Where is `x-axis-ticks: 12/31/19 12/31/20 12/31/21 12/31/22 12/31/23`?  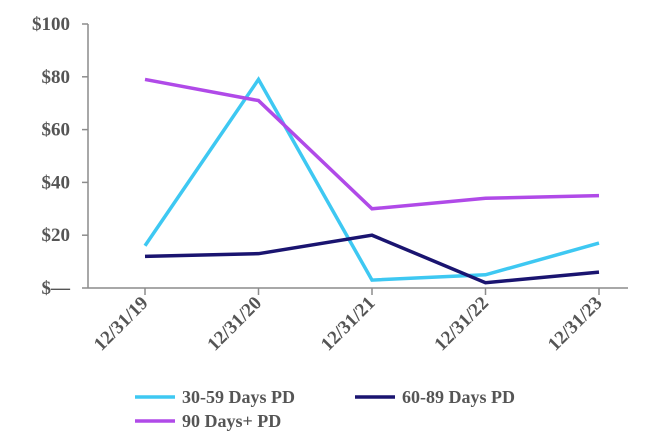 x-axis-ticks: 12/31/19 12/31/20 12/31/21 12/31/22 12/31/23 is located at coordinates (348, 321).